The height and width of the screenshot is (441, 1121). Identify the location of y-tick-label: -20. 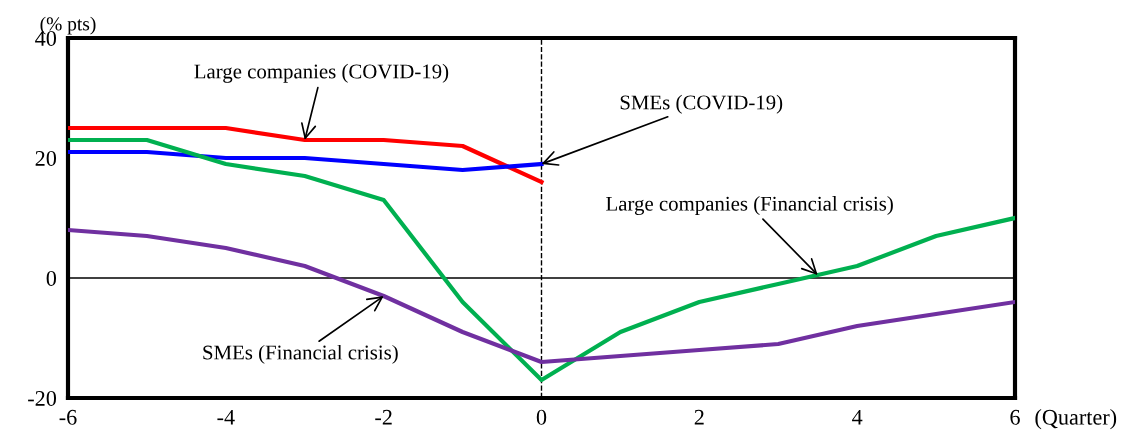
(42, 398).